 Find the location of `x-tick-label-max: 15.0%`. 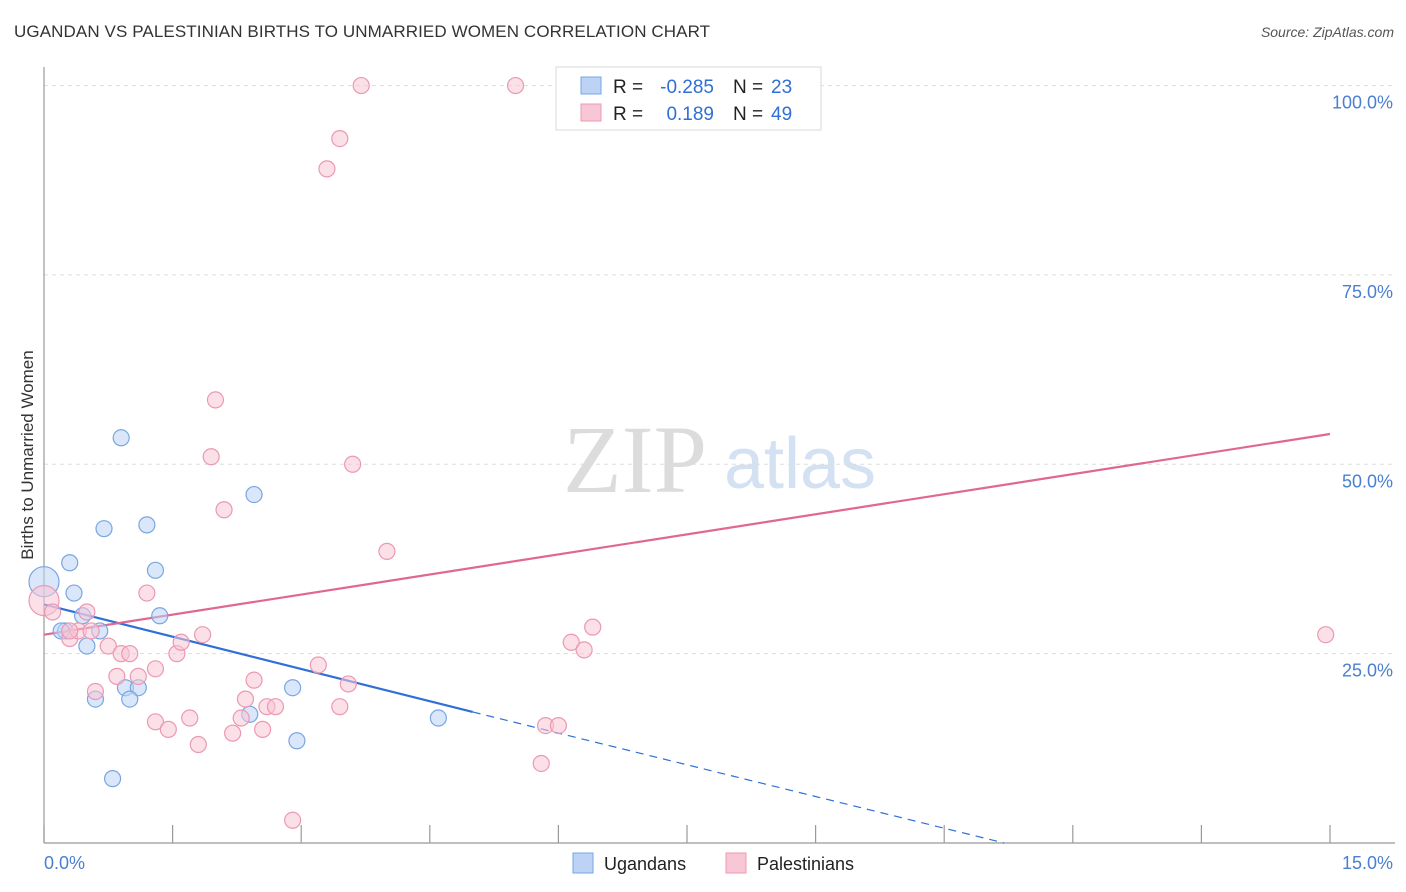

x-tick-label-max: 15.0% is located at coordinates (1367, 863).